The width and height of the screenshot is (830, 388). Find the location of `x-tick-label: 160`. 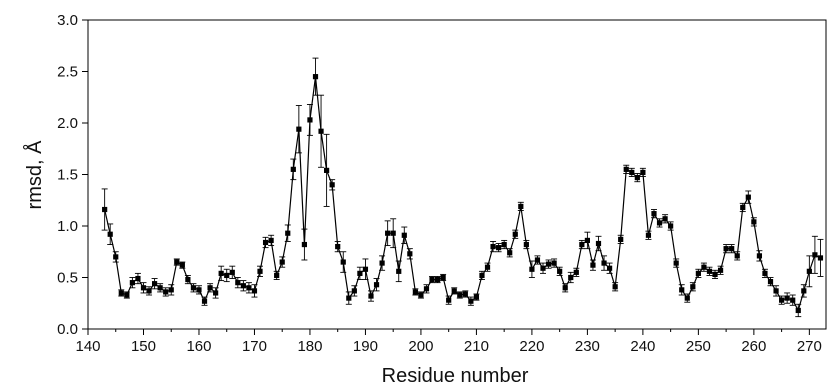

x-tick-label: 160 is located at coordinates (198, 346).